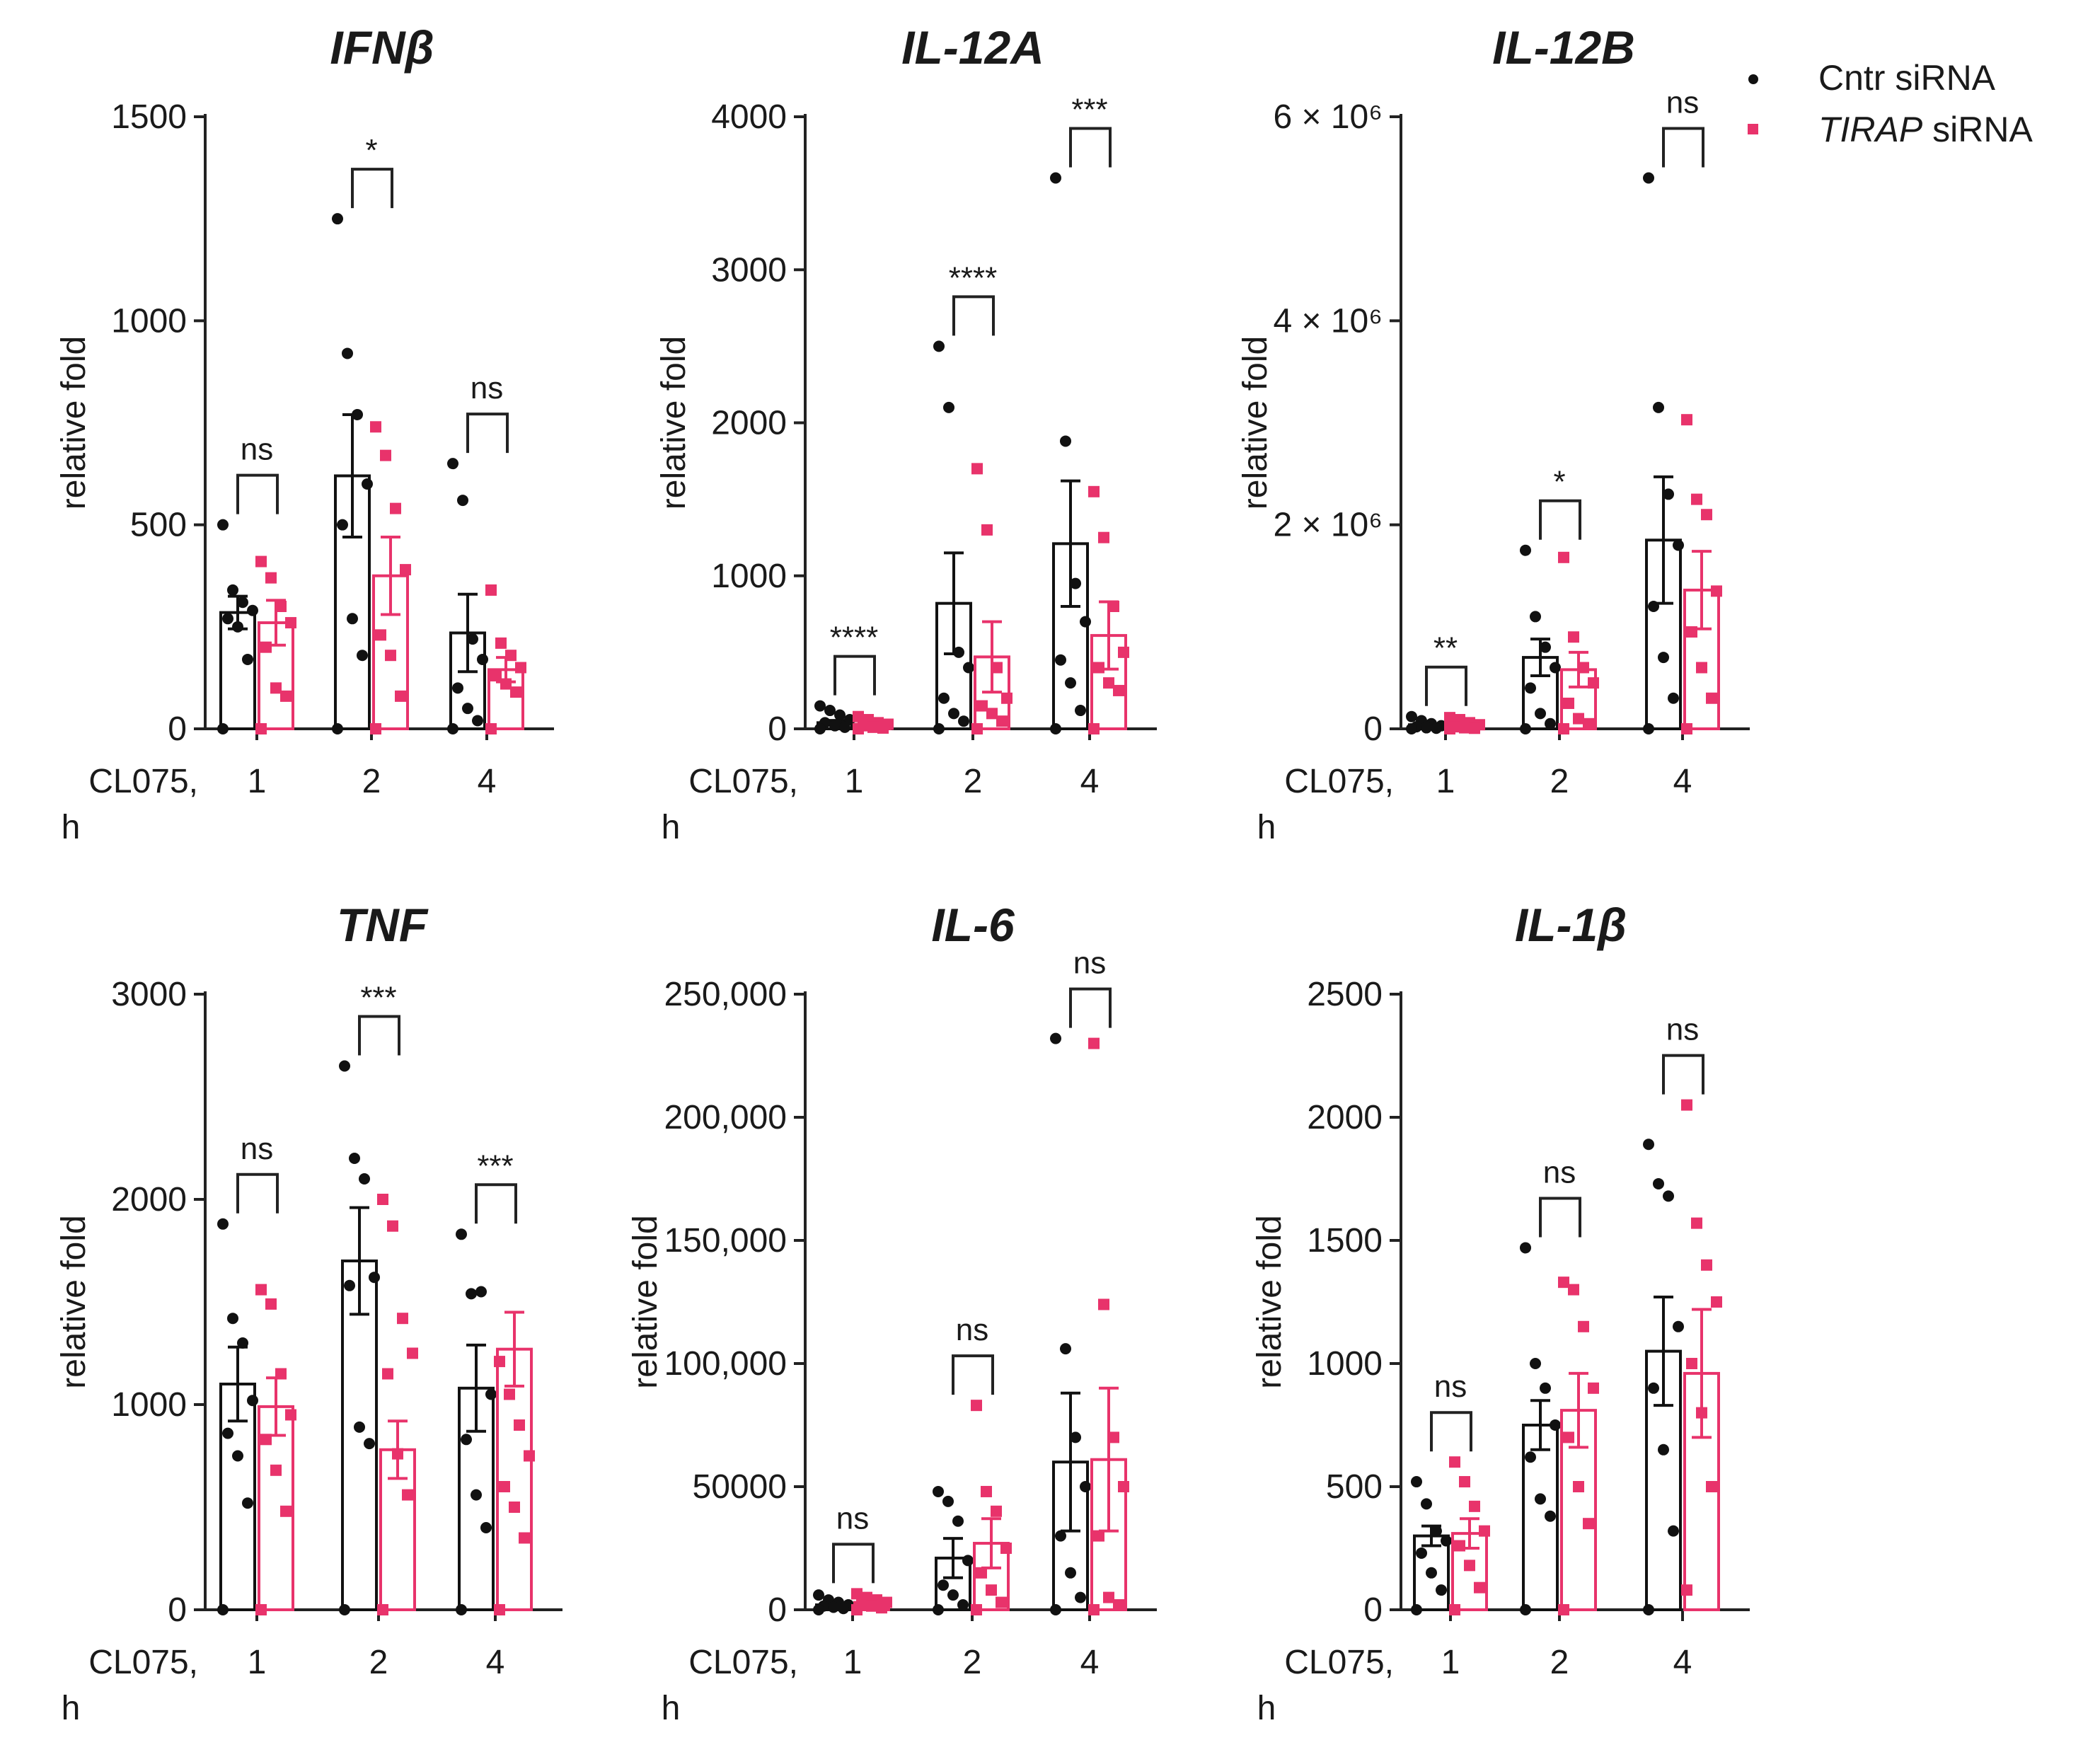 The height and width of the screenshot is (1752, 2100). Describe the element at coordinates (854, 638) in the screenshot. I see `significance-label: ****` at that location.